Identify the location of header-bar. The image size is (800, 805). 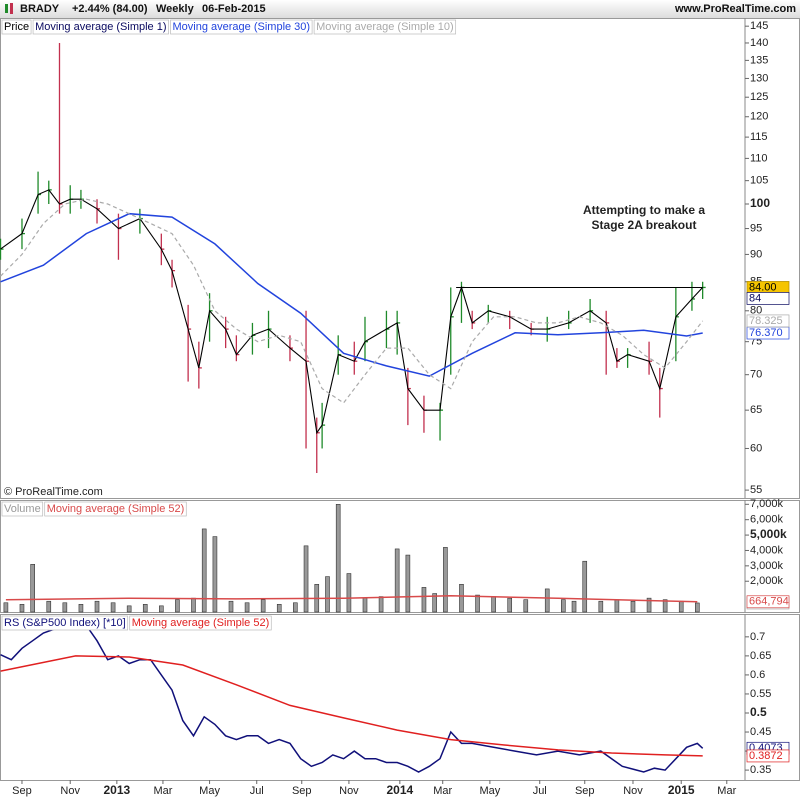
(400, 9).